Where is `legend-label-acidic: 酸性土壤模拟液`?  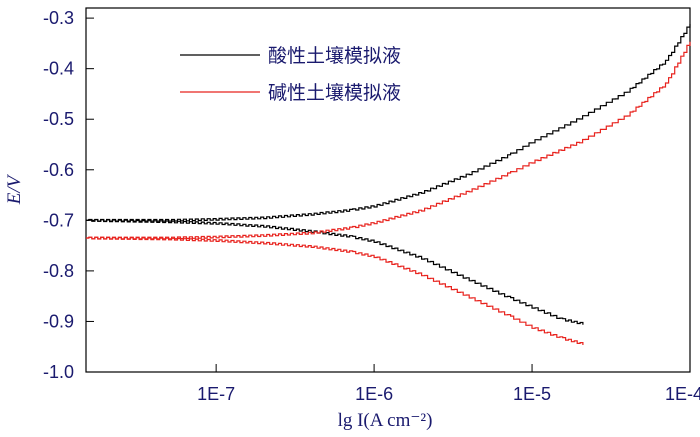 legend-label-acidic: 酸性土壤模拟液 is located at coordinates (334, 56).